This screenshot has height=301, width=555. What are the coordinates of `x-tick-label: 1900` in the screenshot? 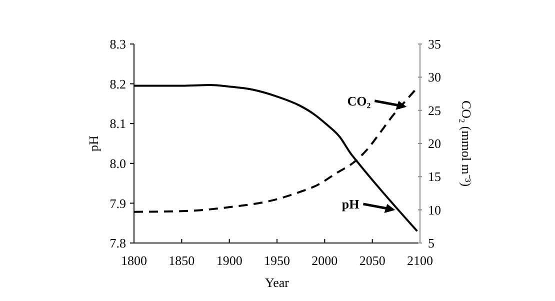 It's located at (229, 260).